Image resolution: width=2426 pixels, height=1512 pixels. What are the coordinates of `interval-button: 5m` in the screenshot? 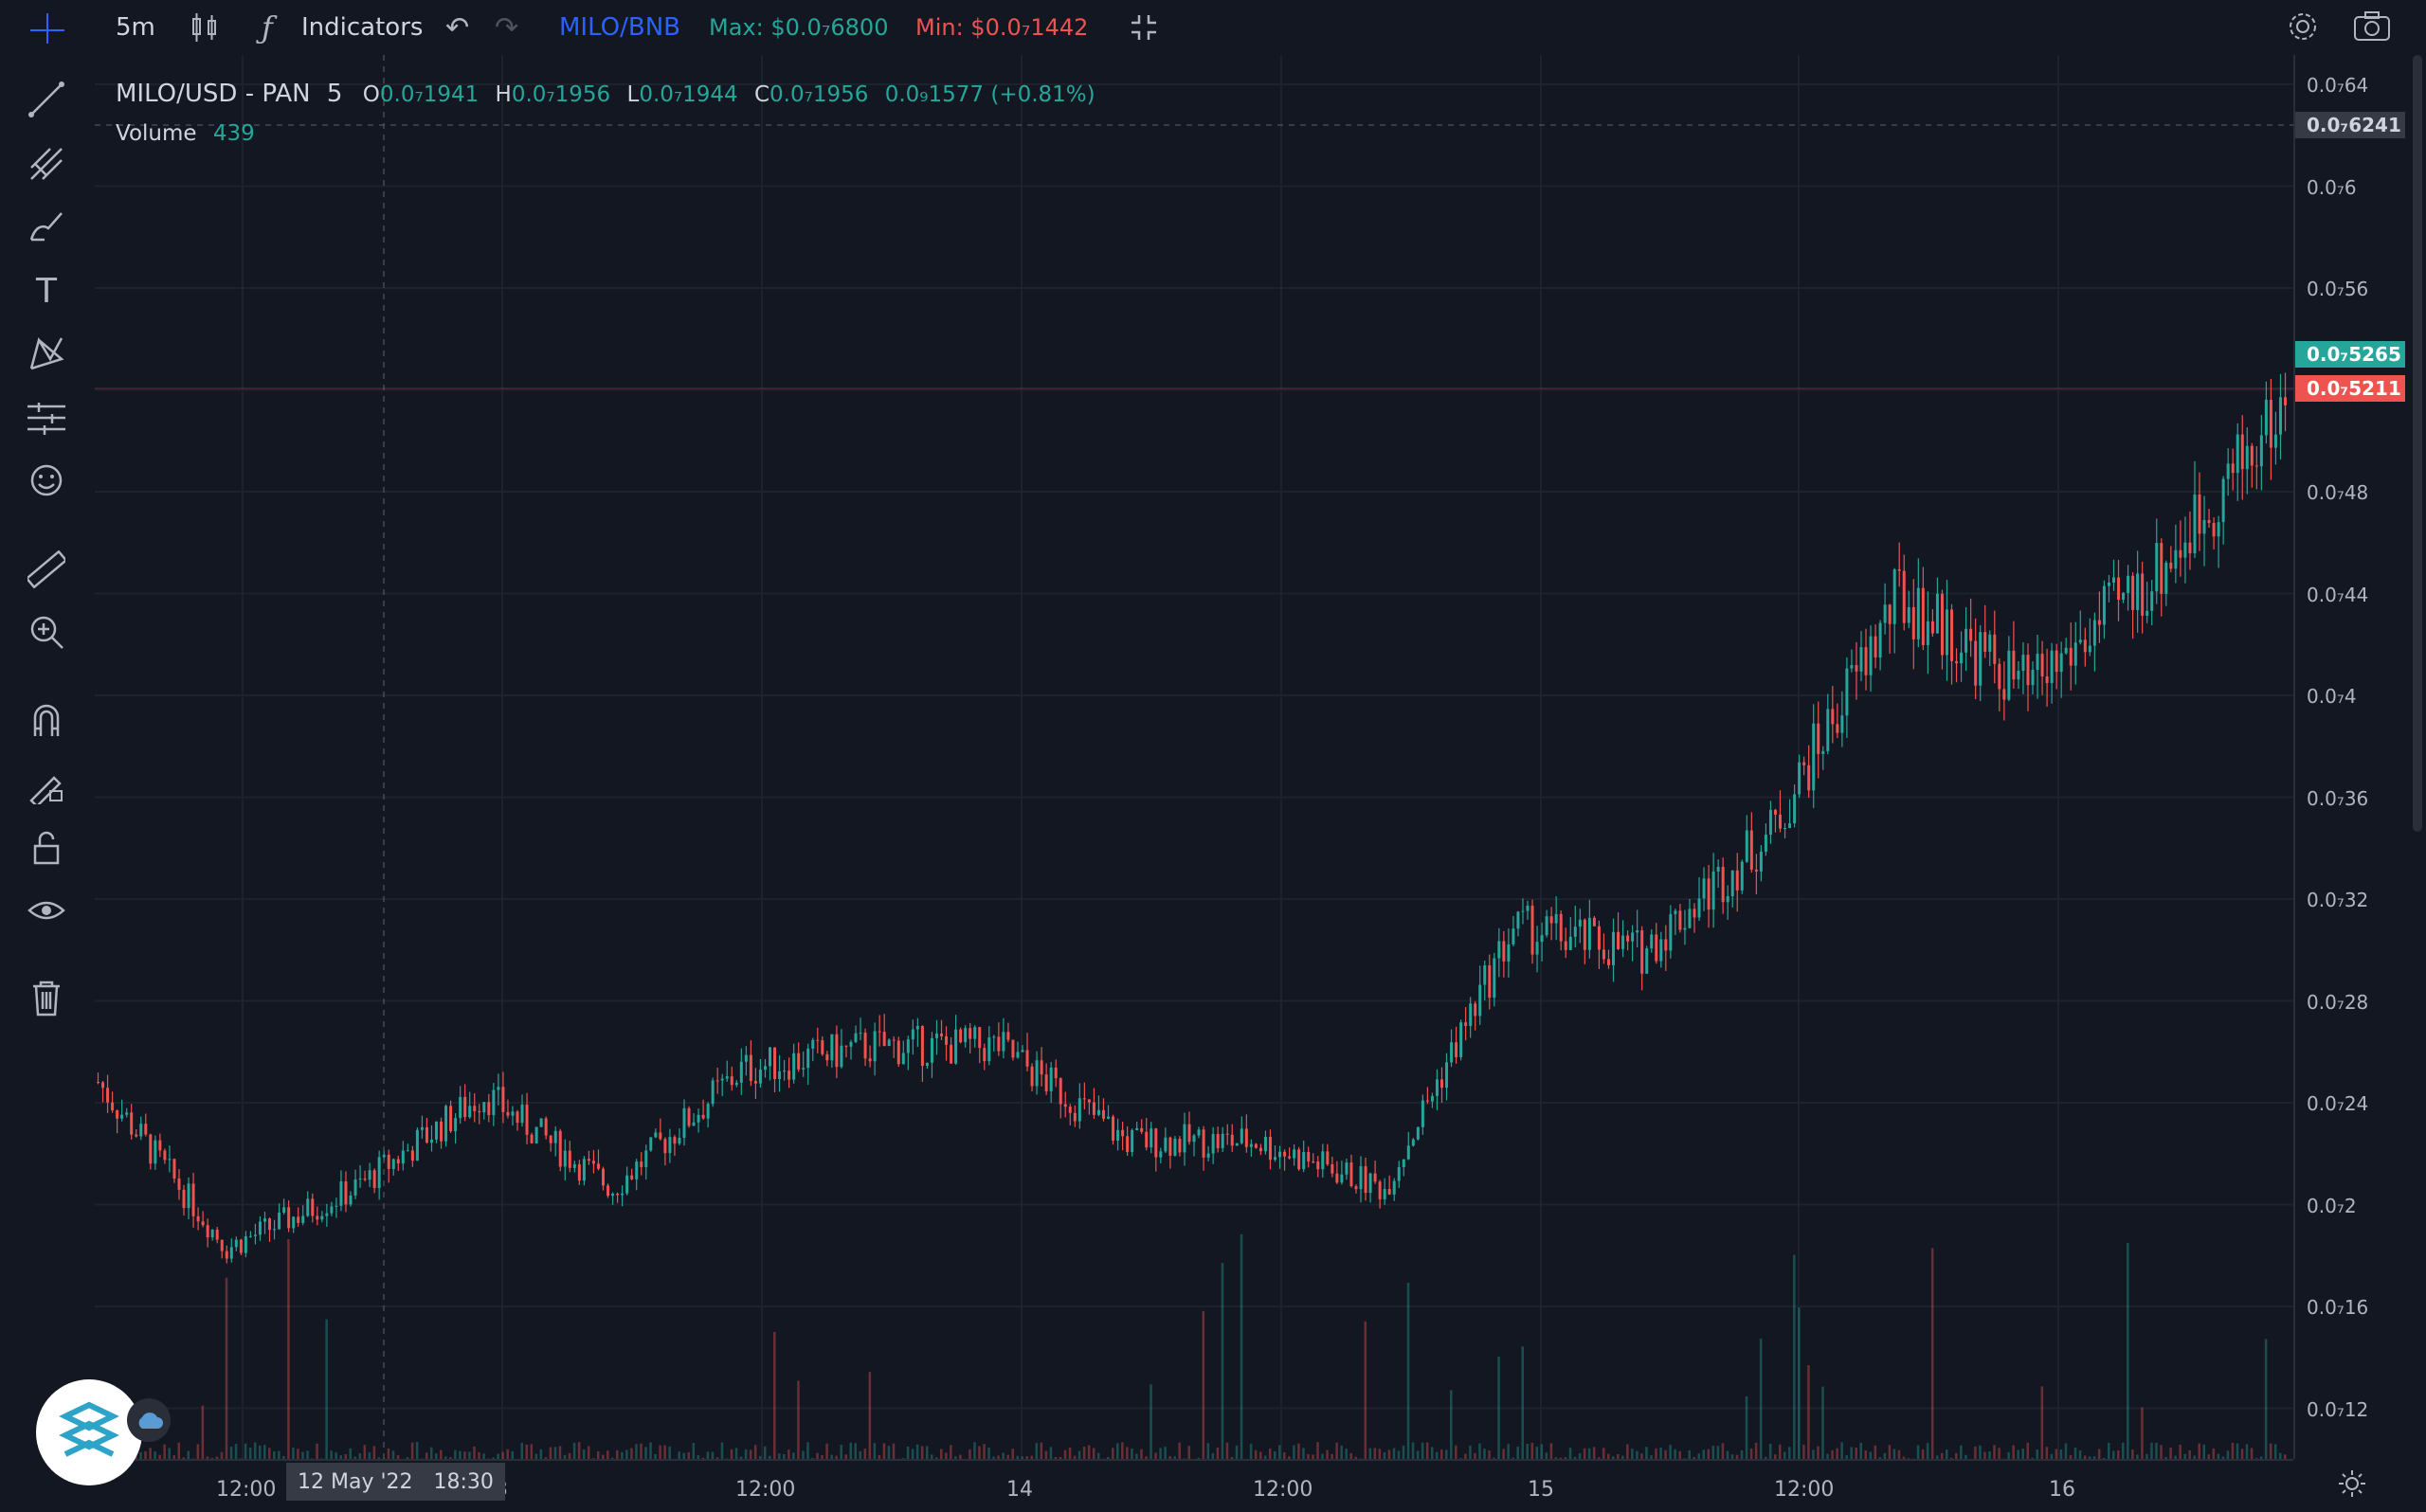 It's located at (135, 27).